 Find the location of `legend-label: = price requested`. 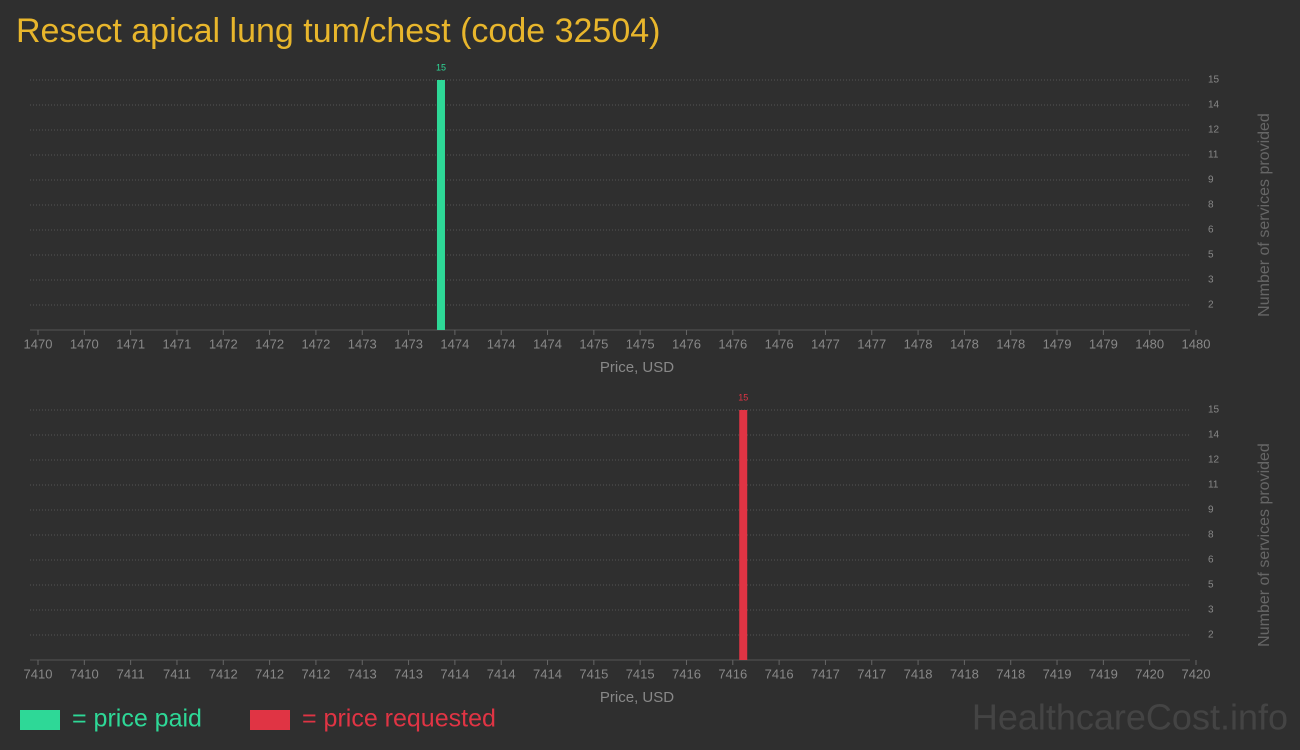

legend-label: = price requested is located at coordinates (399, 719).